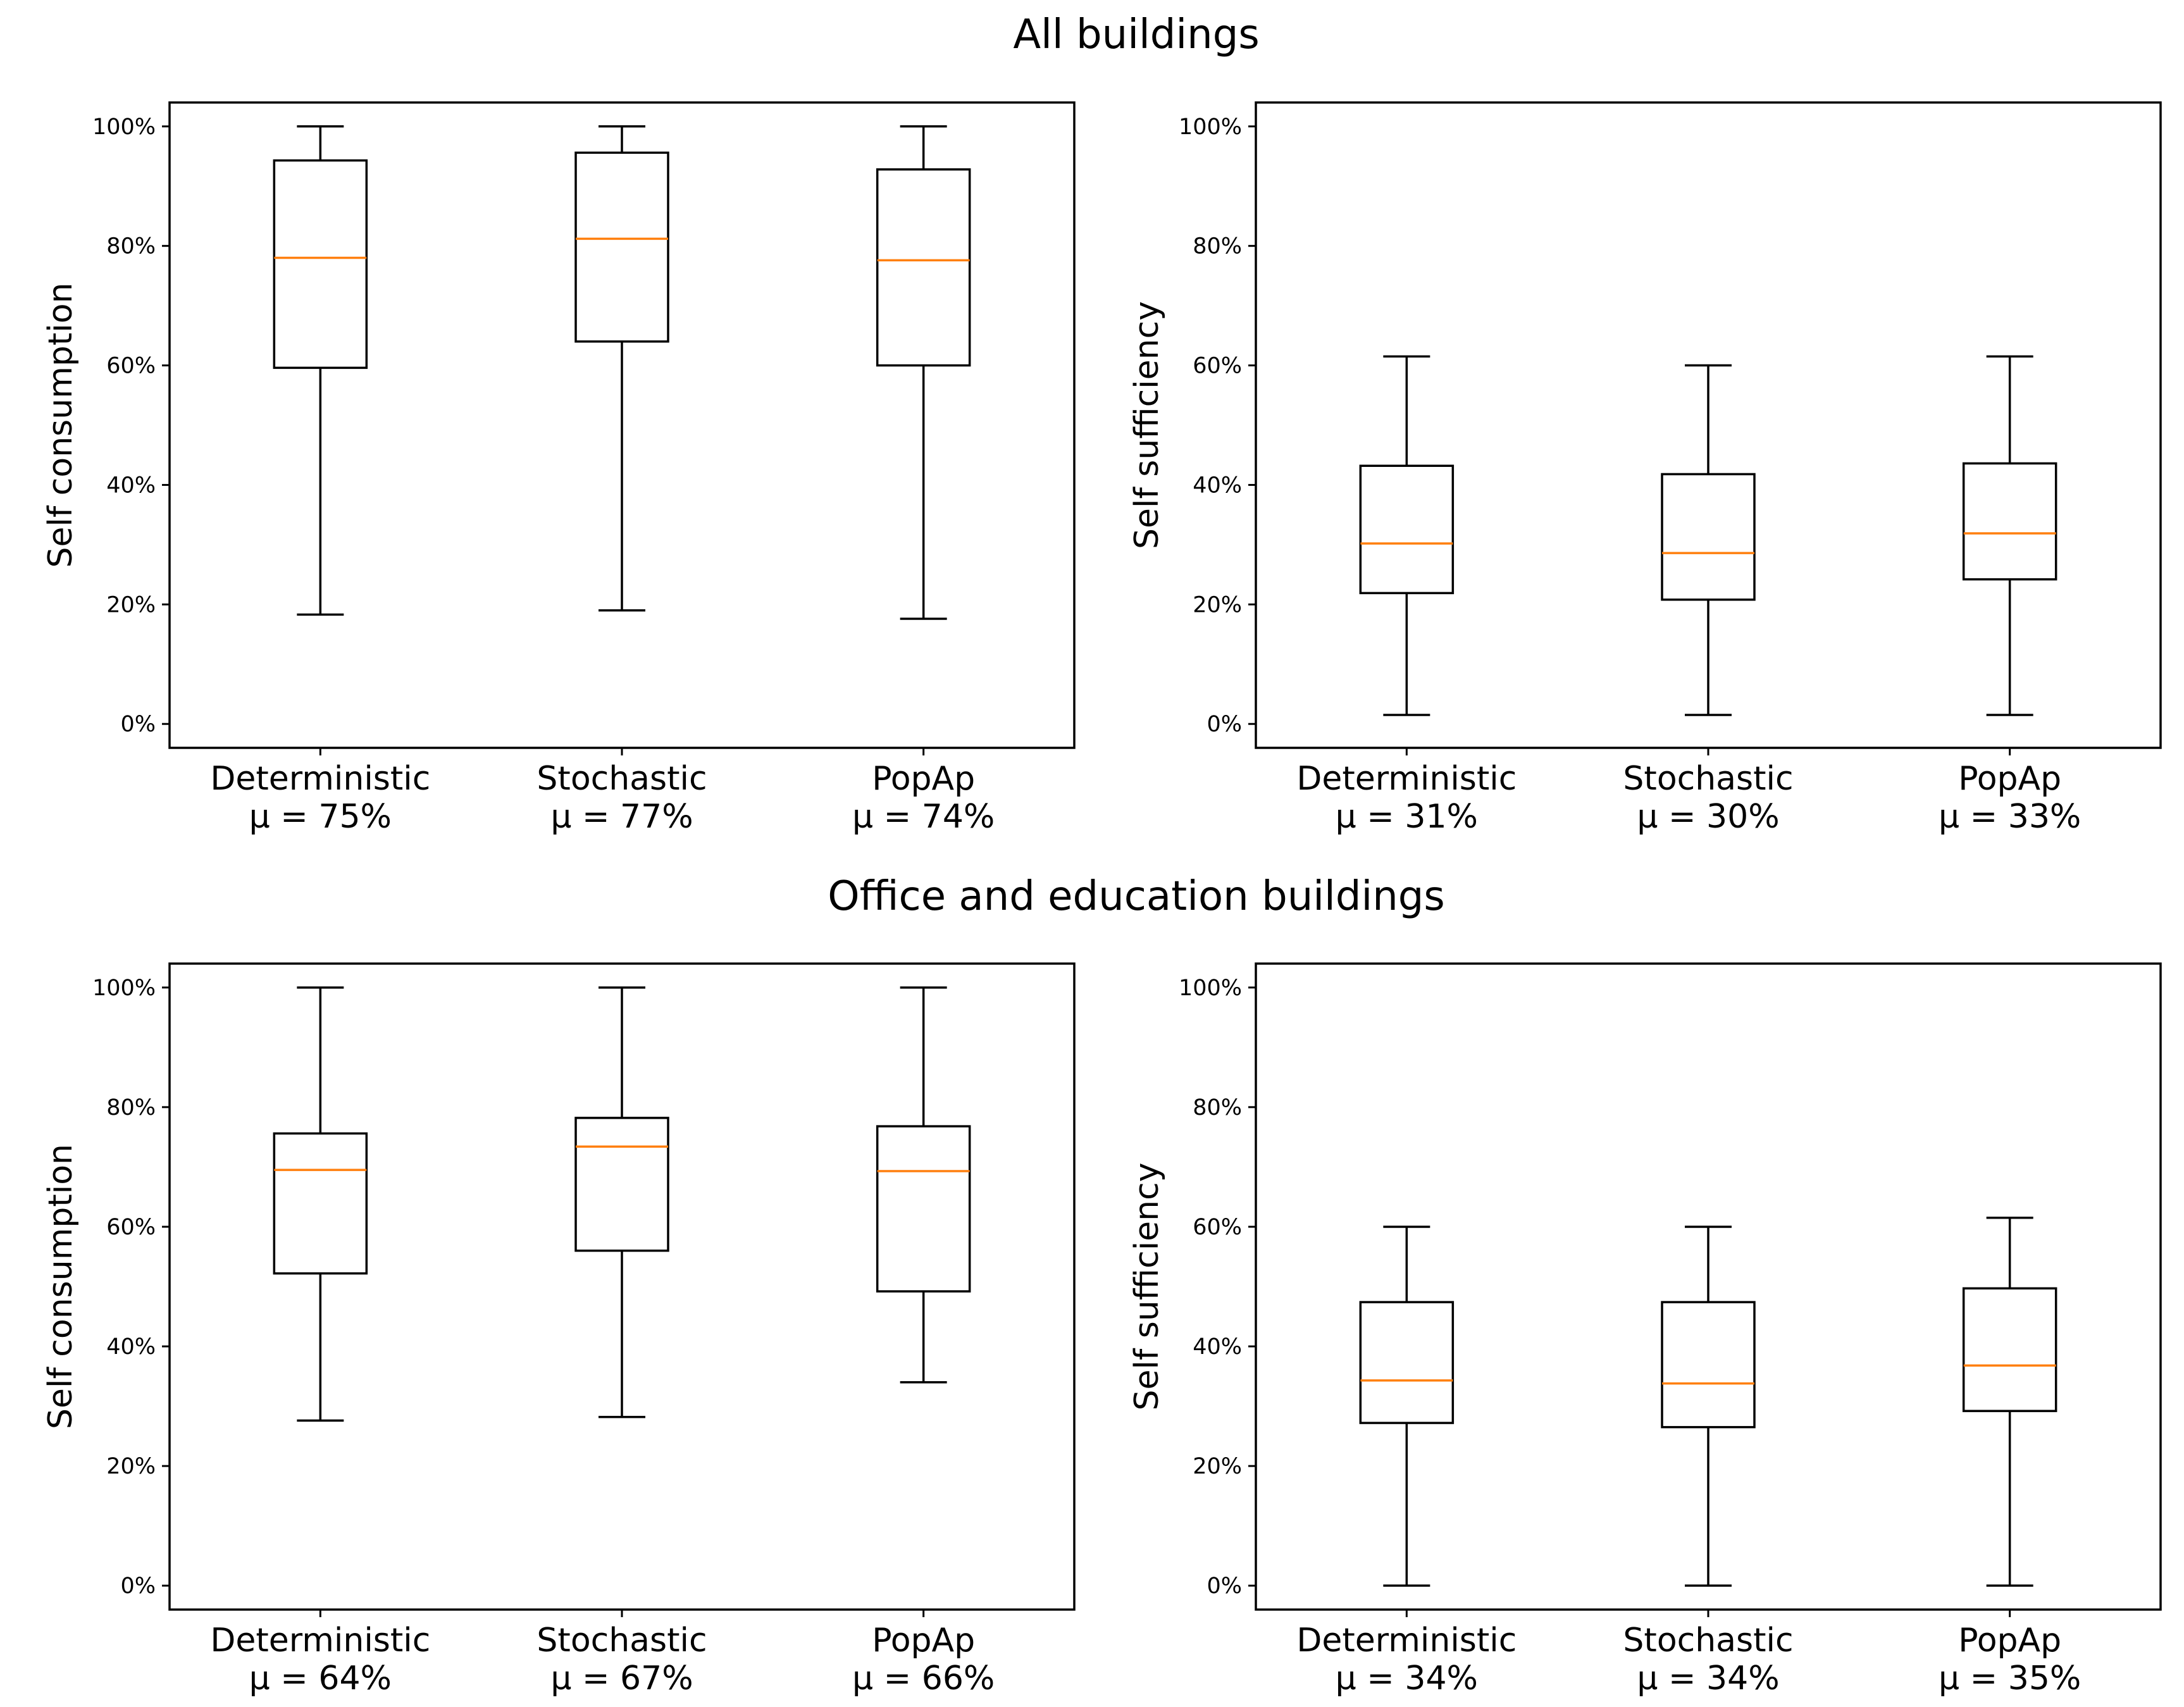 The width and height of the screenshot is (2184, 1707). What do you see at coordinates (621, 1679) in the screenshot?
I see `x-mean-label: μ = 67%` at bounding box center [621, 1679].